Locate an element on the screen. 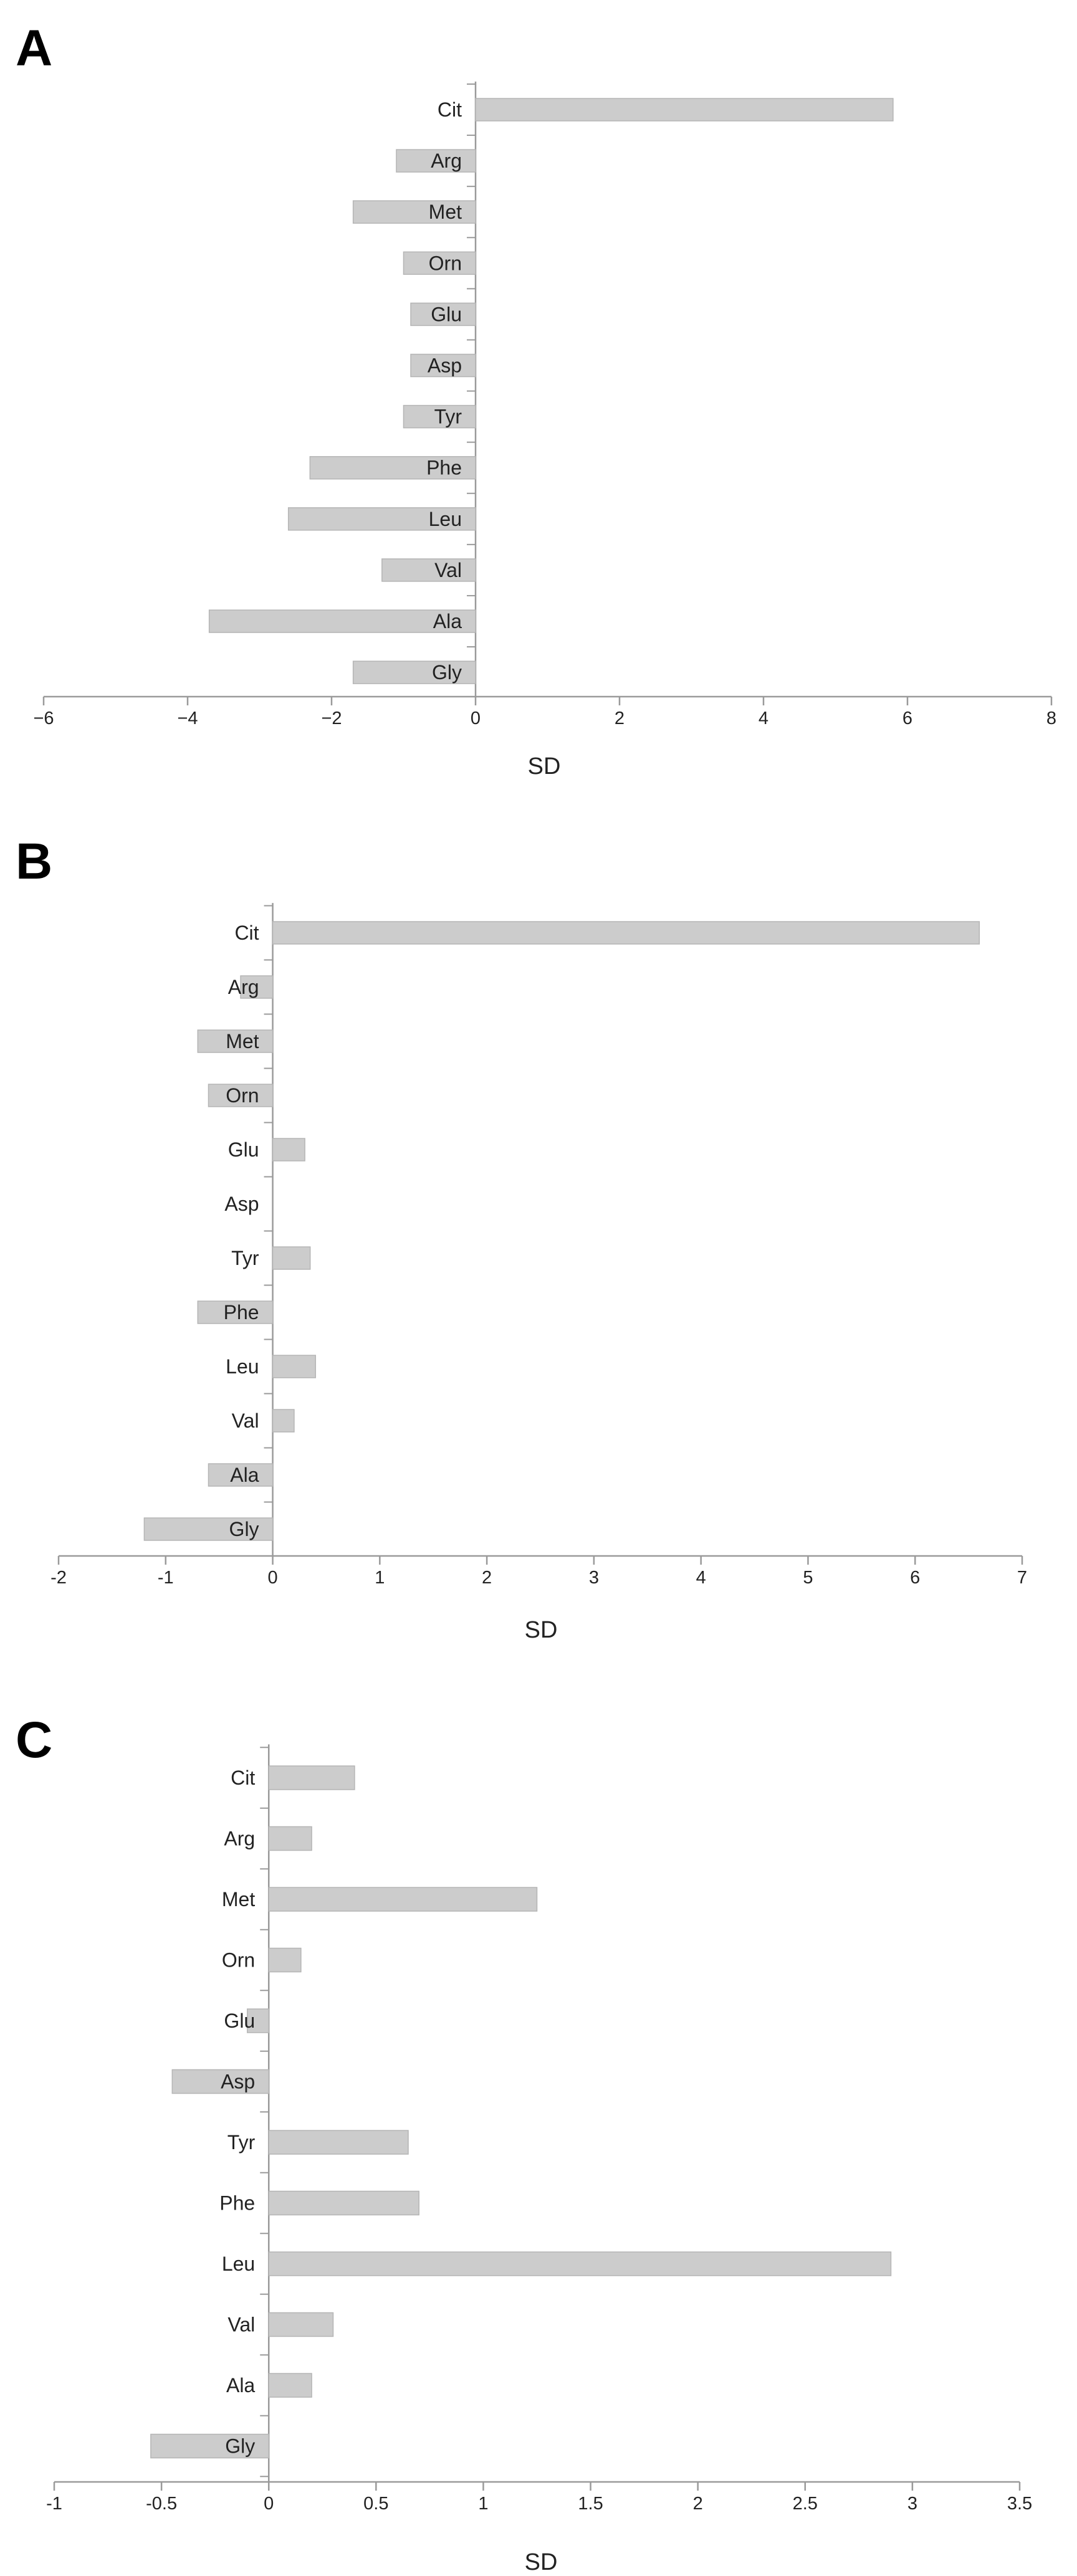 This screenshot has height=2576, width=1077. panel-c-category-labels: Cit Arg Met Orn Glu Asp Tyr Phe Leu Val Ala Gly is located at coordinates (237, 2112).